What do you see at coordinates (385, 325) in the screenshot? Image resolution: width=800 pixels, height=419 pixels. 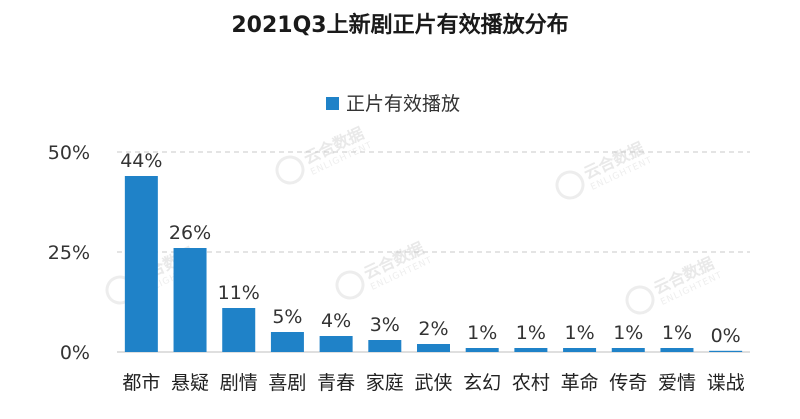 I see `data-label: 3%` at bounding box center [385, 325].